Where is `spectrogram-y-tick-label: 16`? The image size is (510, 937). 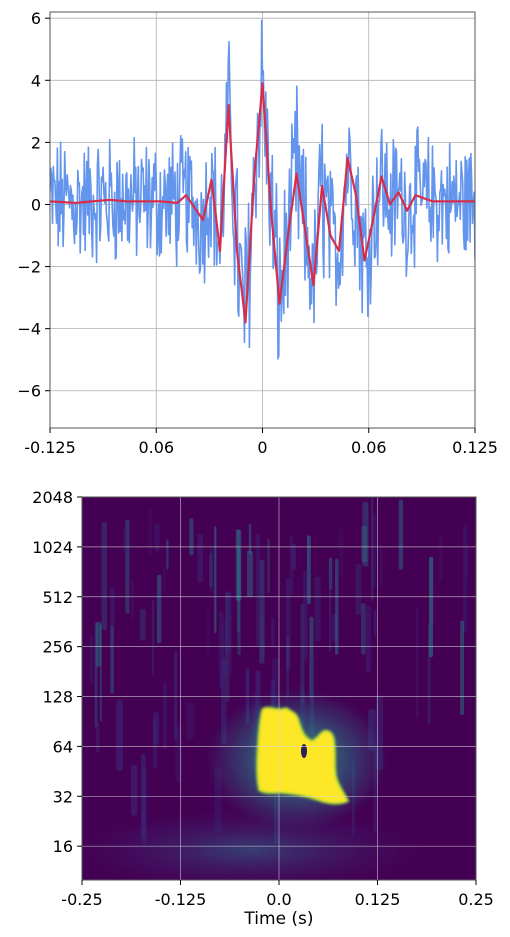
spectrogram-y-tick-label: 16 is located at coordinates (63, 846).